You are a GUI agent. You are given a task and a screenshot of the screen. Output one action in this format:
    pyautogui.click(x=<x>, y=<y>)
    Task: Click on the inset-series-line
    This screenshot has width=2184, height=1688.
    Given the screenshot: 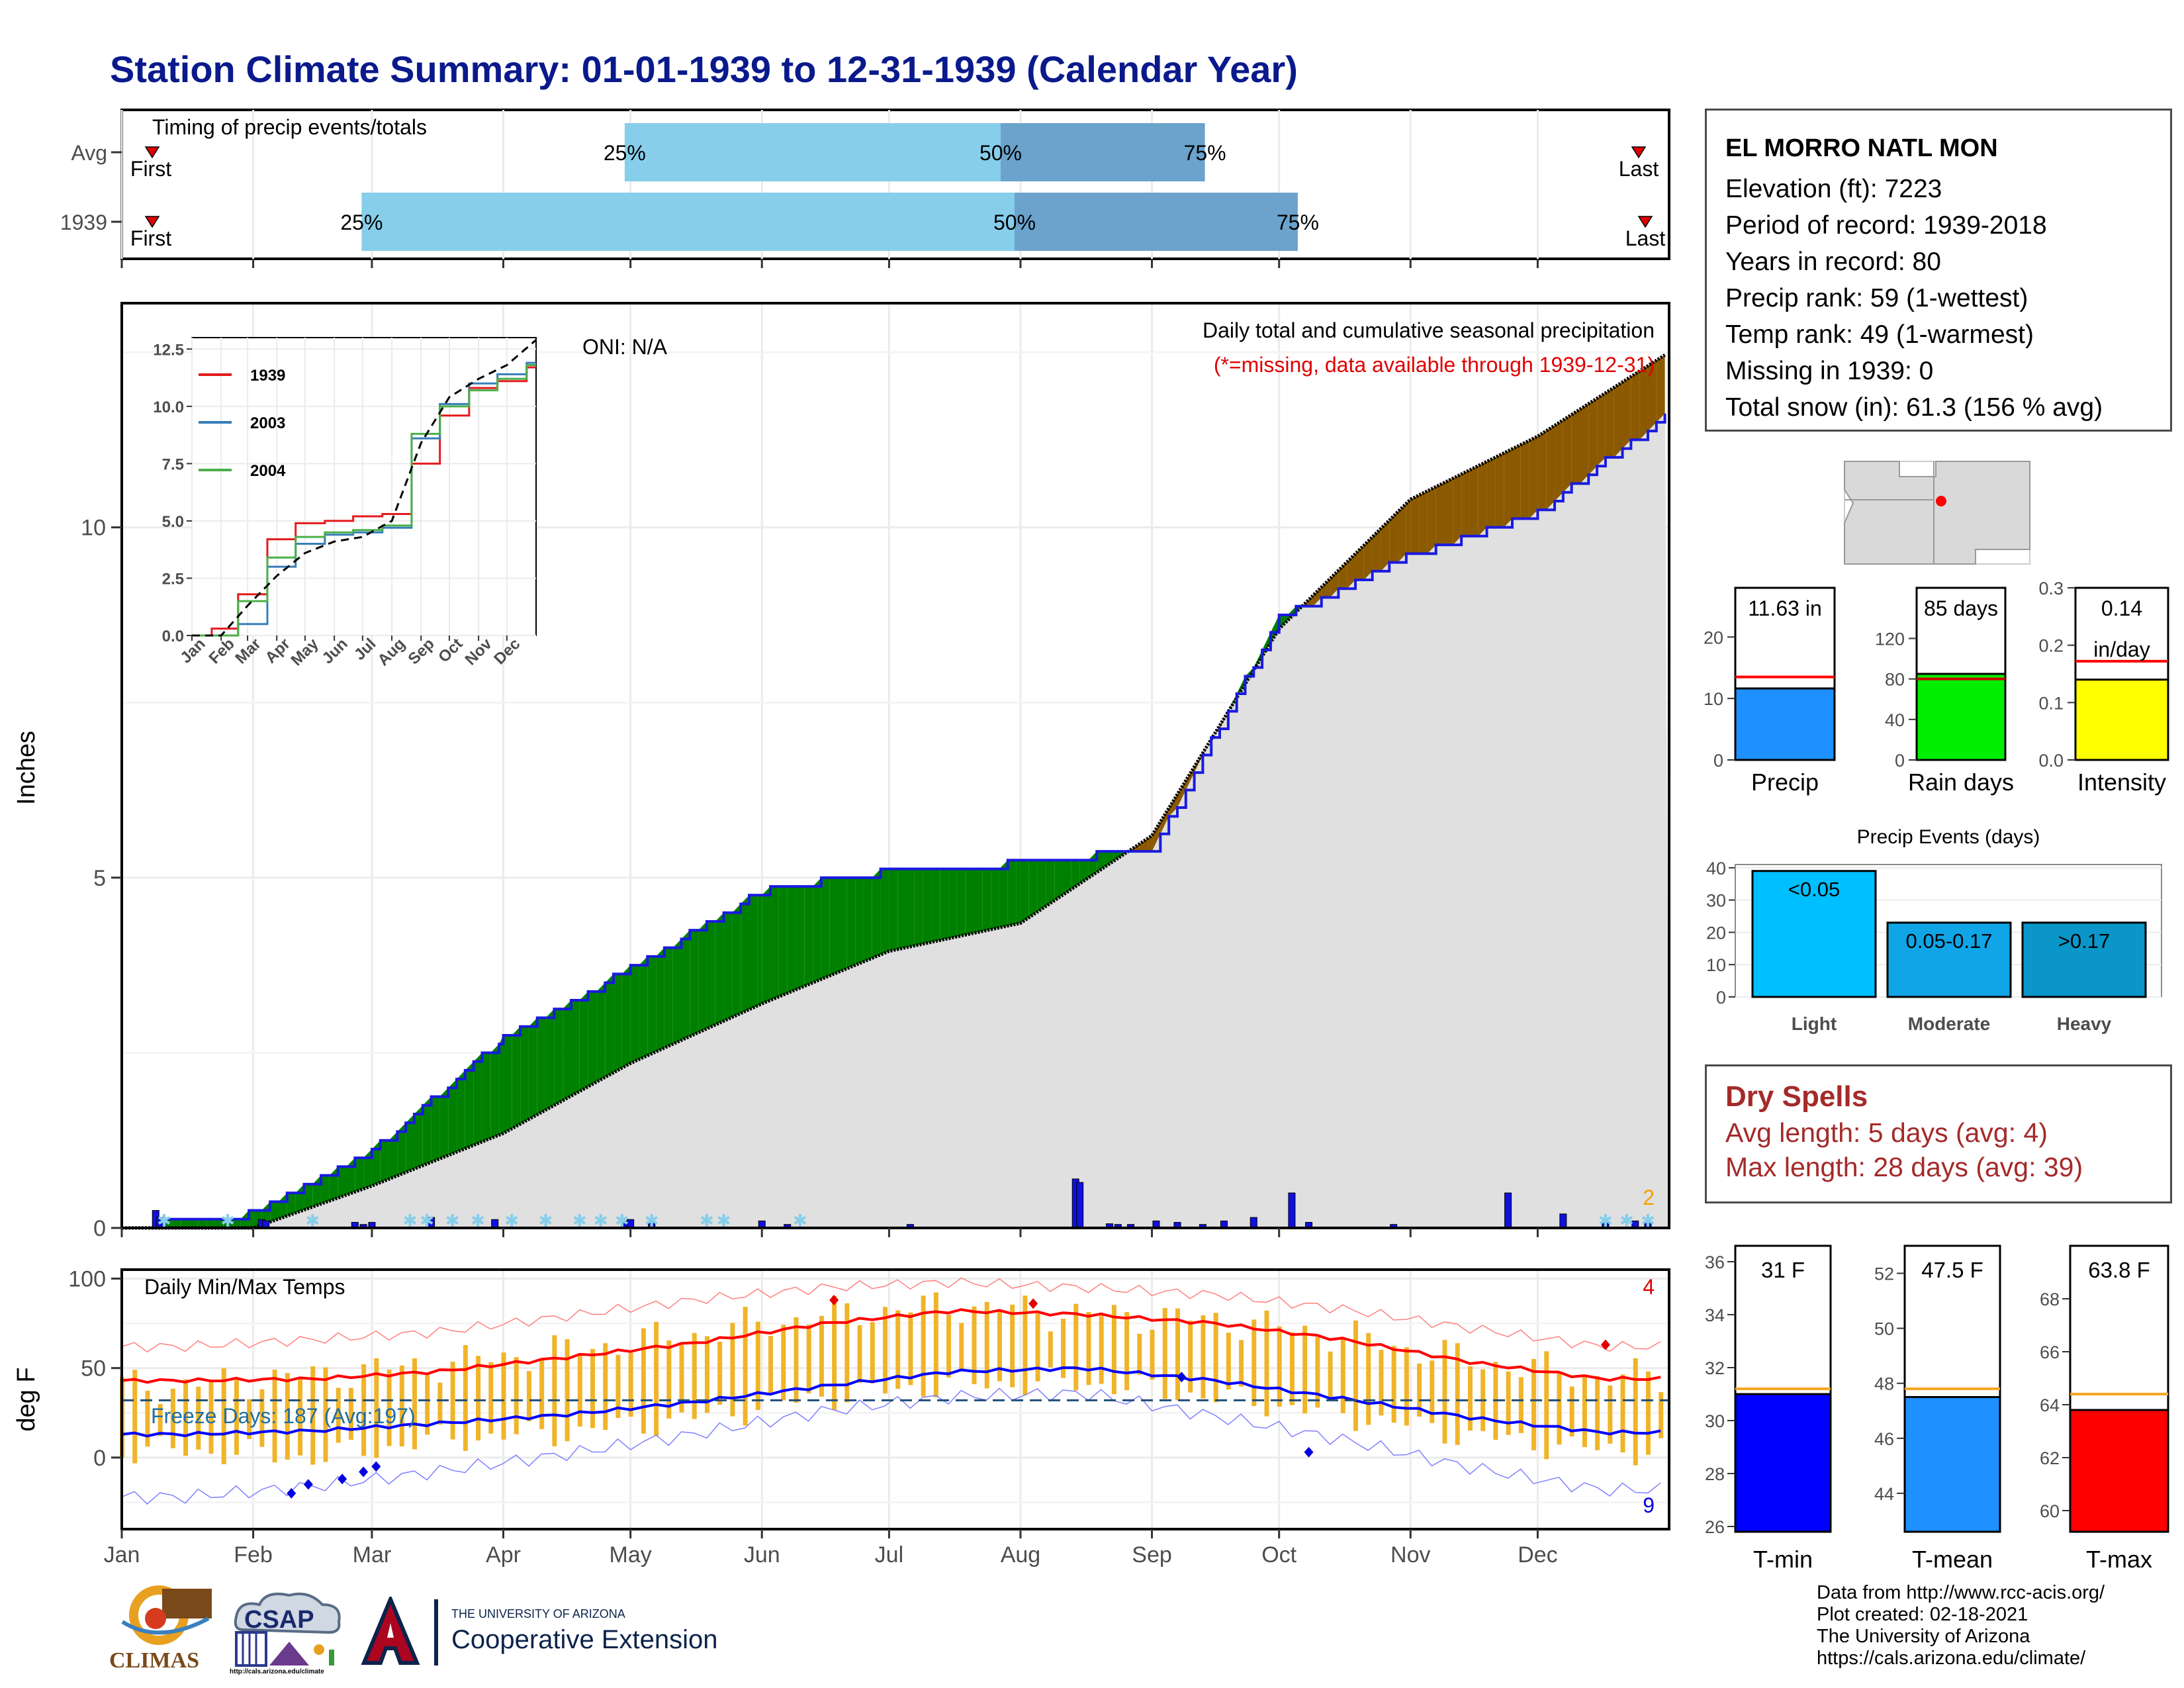 What is the action you would take?
    pyautogui.click(x=365, y=488)
    